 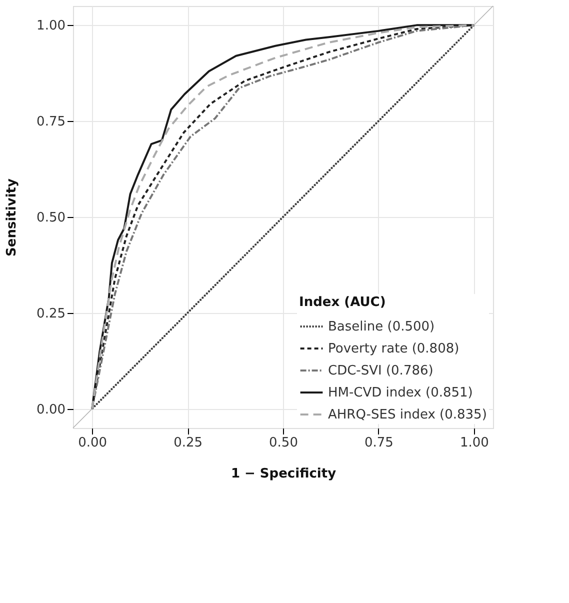 I want to click on legend-title: Index (AUC), so click(x=342, y=302).